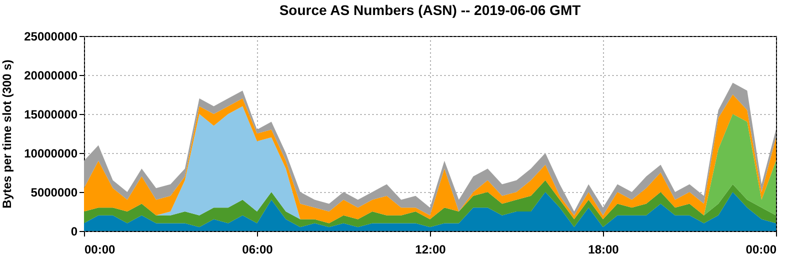  I want to click on y-tick-label: 15000000, so click(51, 115).